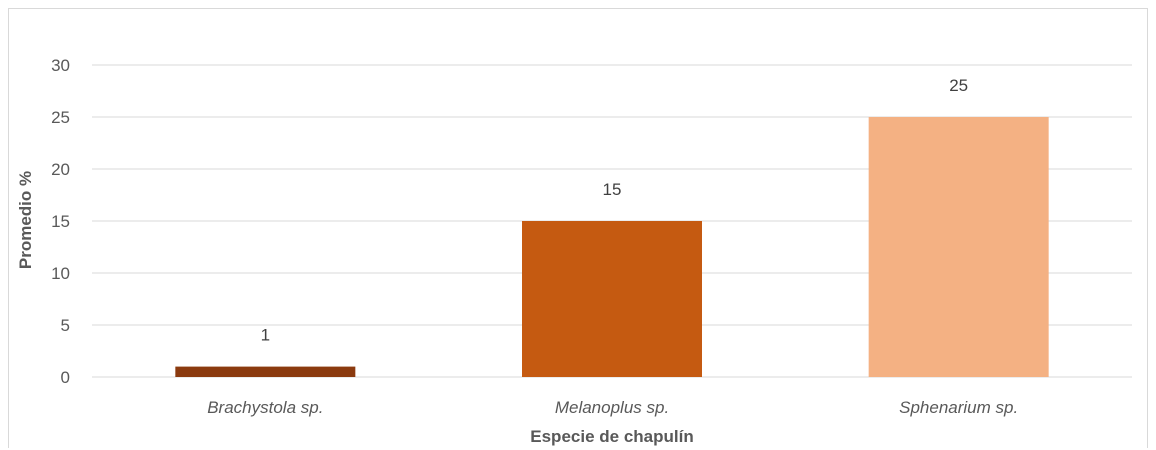 The image size is (1156, 450). I want to click on category-label: Sphenarium sp., so click(958, 407).